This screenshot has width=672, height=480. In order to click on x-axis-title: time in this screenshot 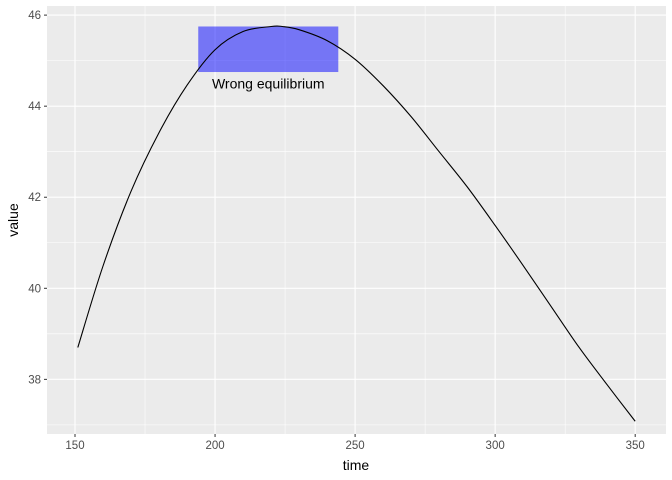, I will do `click(356, 465)`.